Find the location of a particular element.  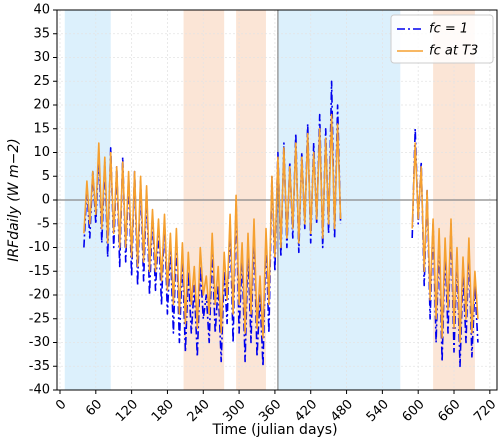

x-axis-label: Time (julian days) is located at coordinates (274, 430).